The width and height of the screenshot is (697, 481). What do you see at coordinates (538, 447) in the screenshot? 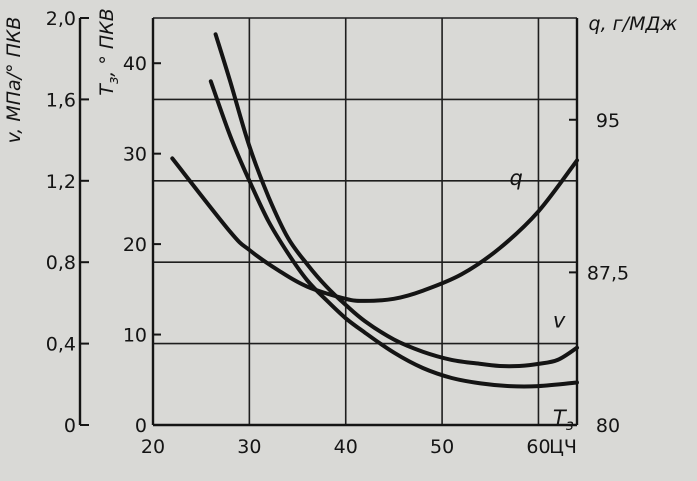
I see `x-tick-label-60: 60` at bounding box center [538, 447].